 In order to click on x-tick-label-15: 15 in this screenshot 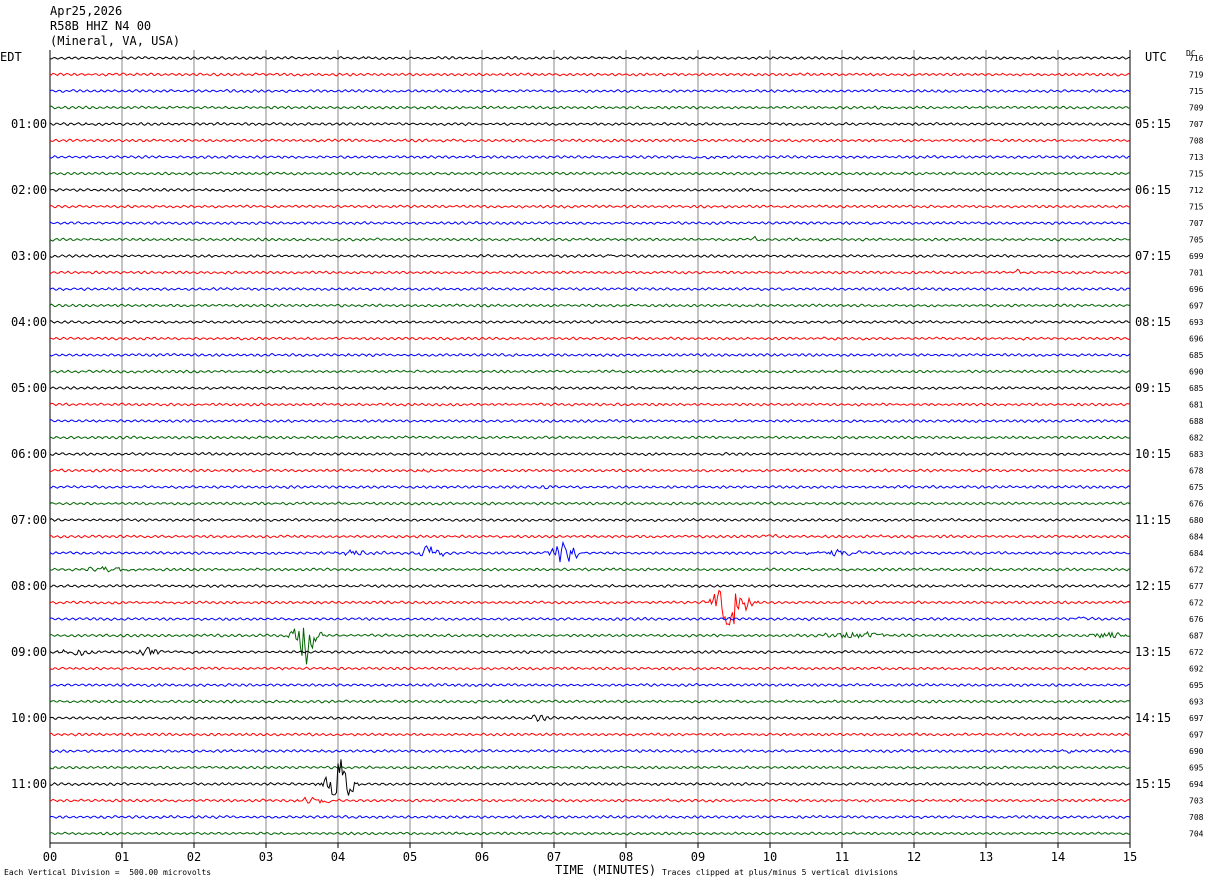, I will do `click(1130, 857)`.